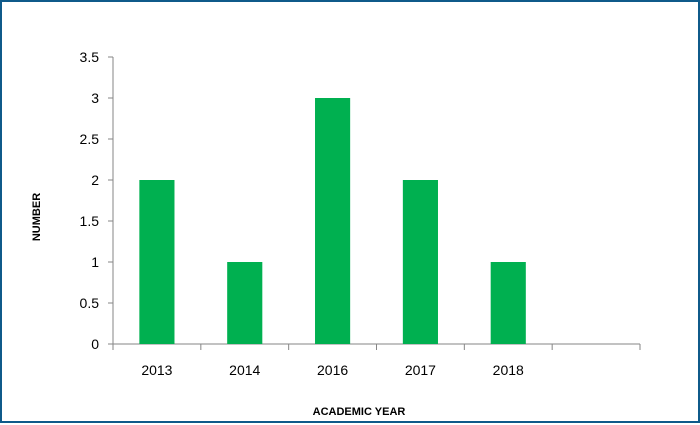 The image size is (700, 425). Describe the element at coordinates (420, 370) in the screenshot. I see `x-tick-label: 2017` at that location.